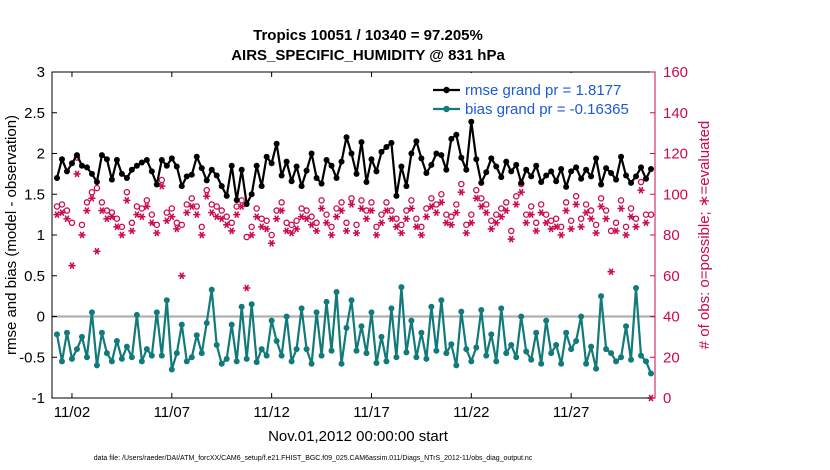  What do you see at coordinates (543, 90) in the screenshot?
I see `legend-label: rmse grand pr = 1.8177` at bounding box center [543, 90].